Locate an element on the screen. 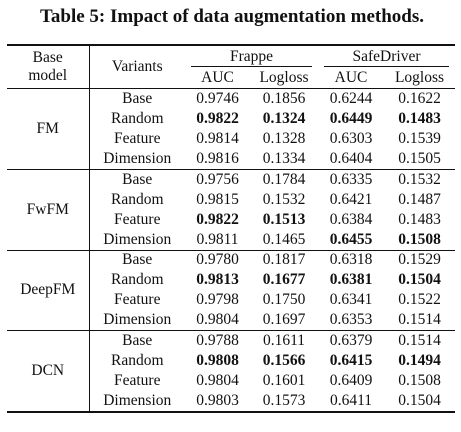 The height and width of the screenshot is (432, 461). metric-value-cell: 0.9756 is located at coordinates (217, 179).